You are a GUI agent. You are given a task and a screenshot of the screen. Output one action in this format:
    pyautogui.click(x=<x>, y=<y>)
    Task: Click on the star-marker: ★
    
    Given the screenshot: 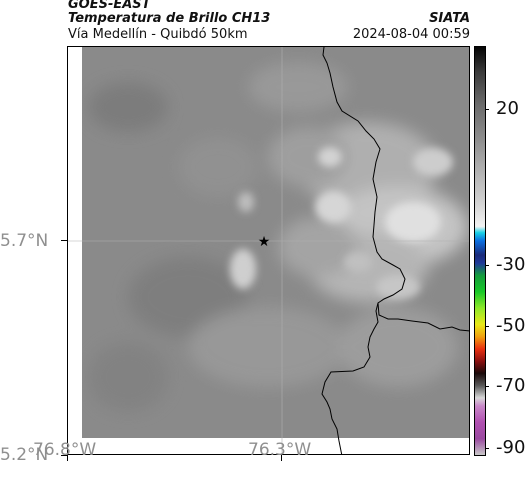 What is the action you would take?
    pyautogui.click(x=264, y=242)
    